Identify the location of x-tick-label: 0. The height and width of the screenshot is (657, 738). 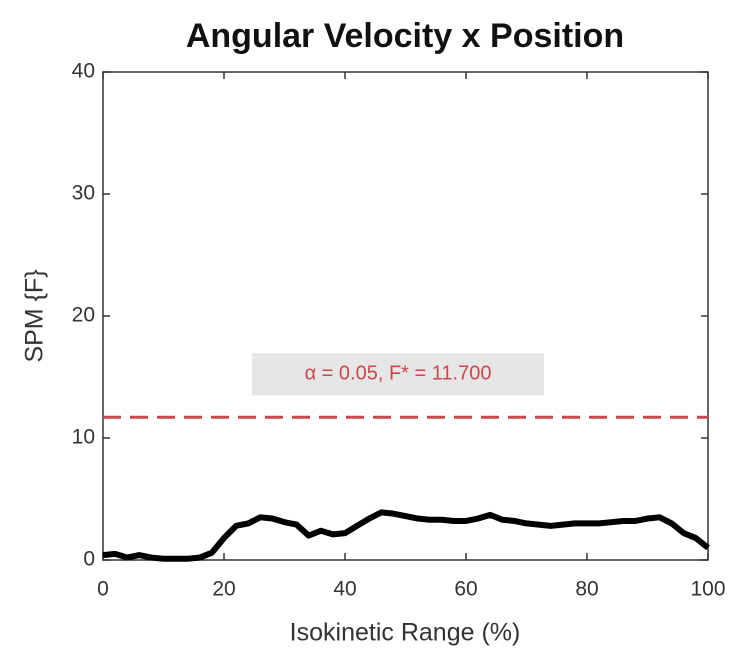
(103, 589).